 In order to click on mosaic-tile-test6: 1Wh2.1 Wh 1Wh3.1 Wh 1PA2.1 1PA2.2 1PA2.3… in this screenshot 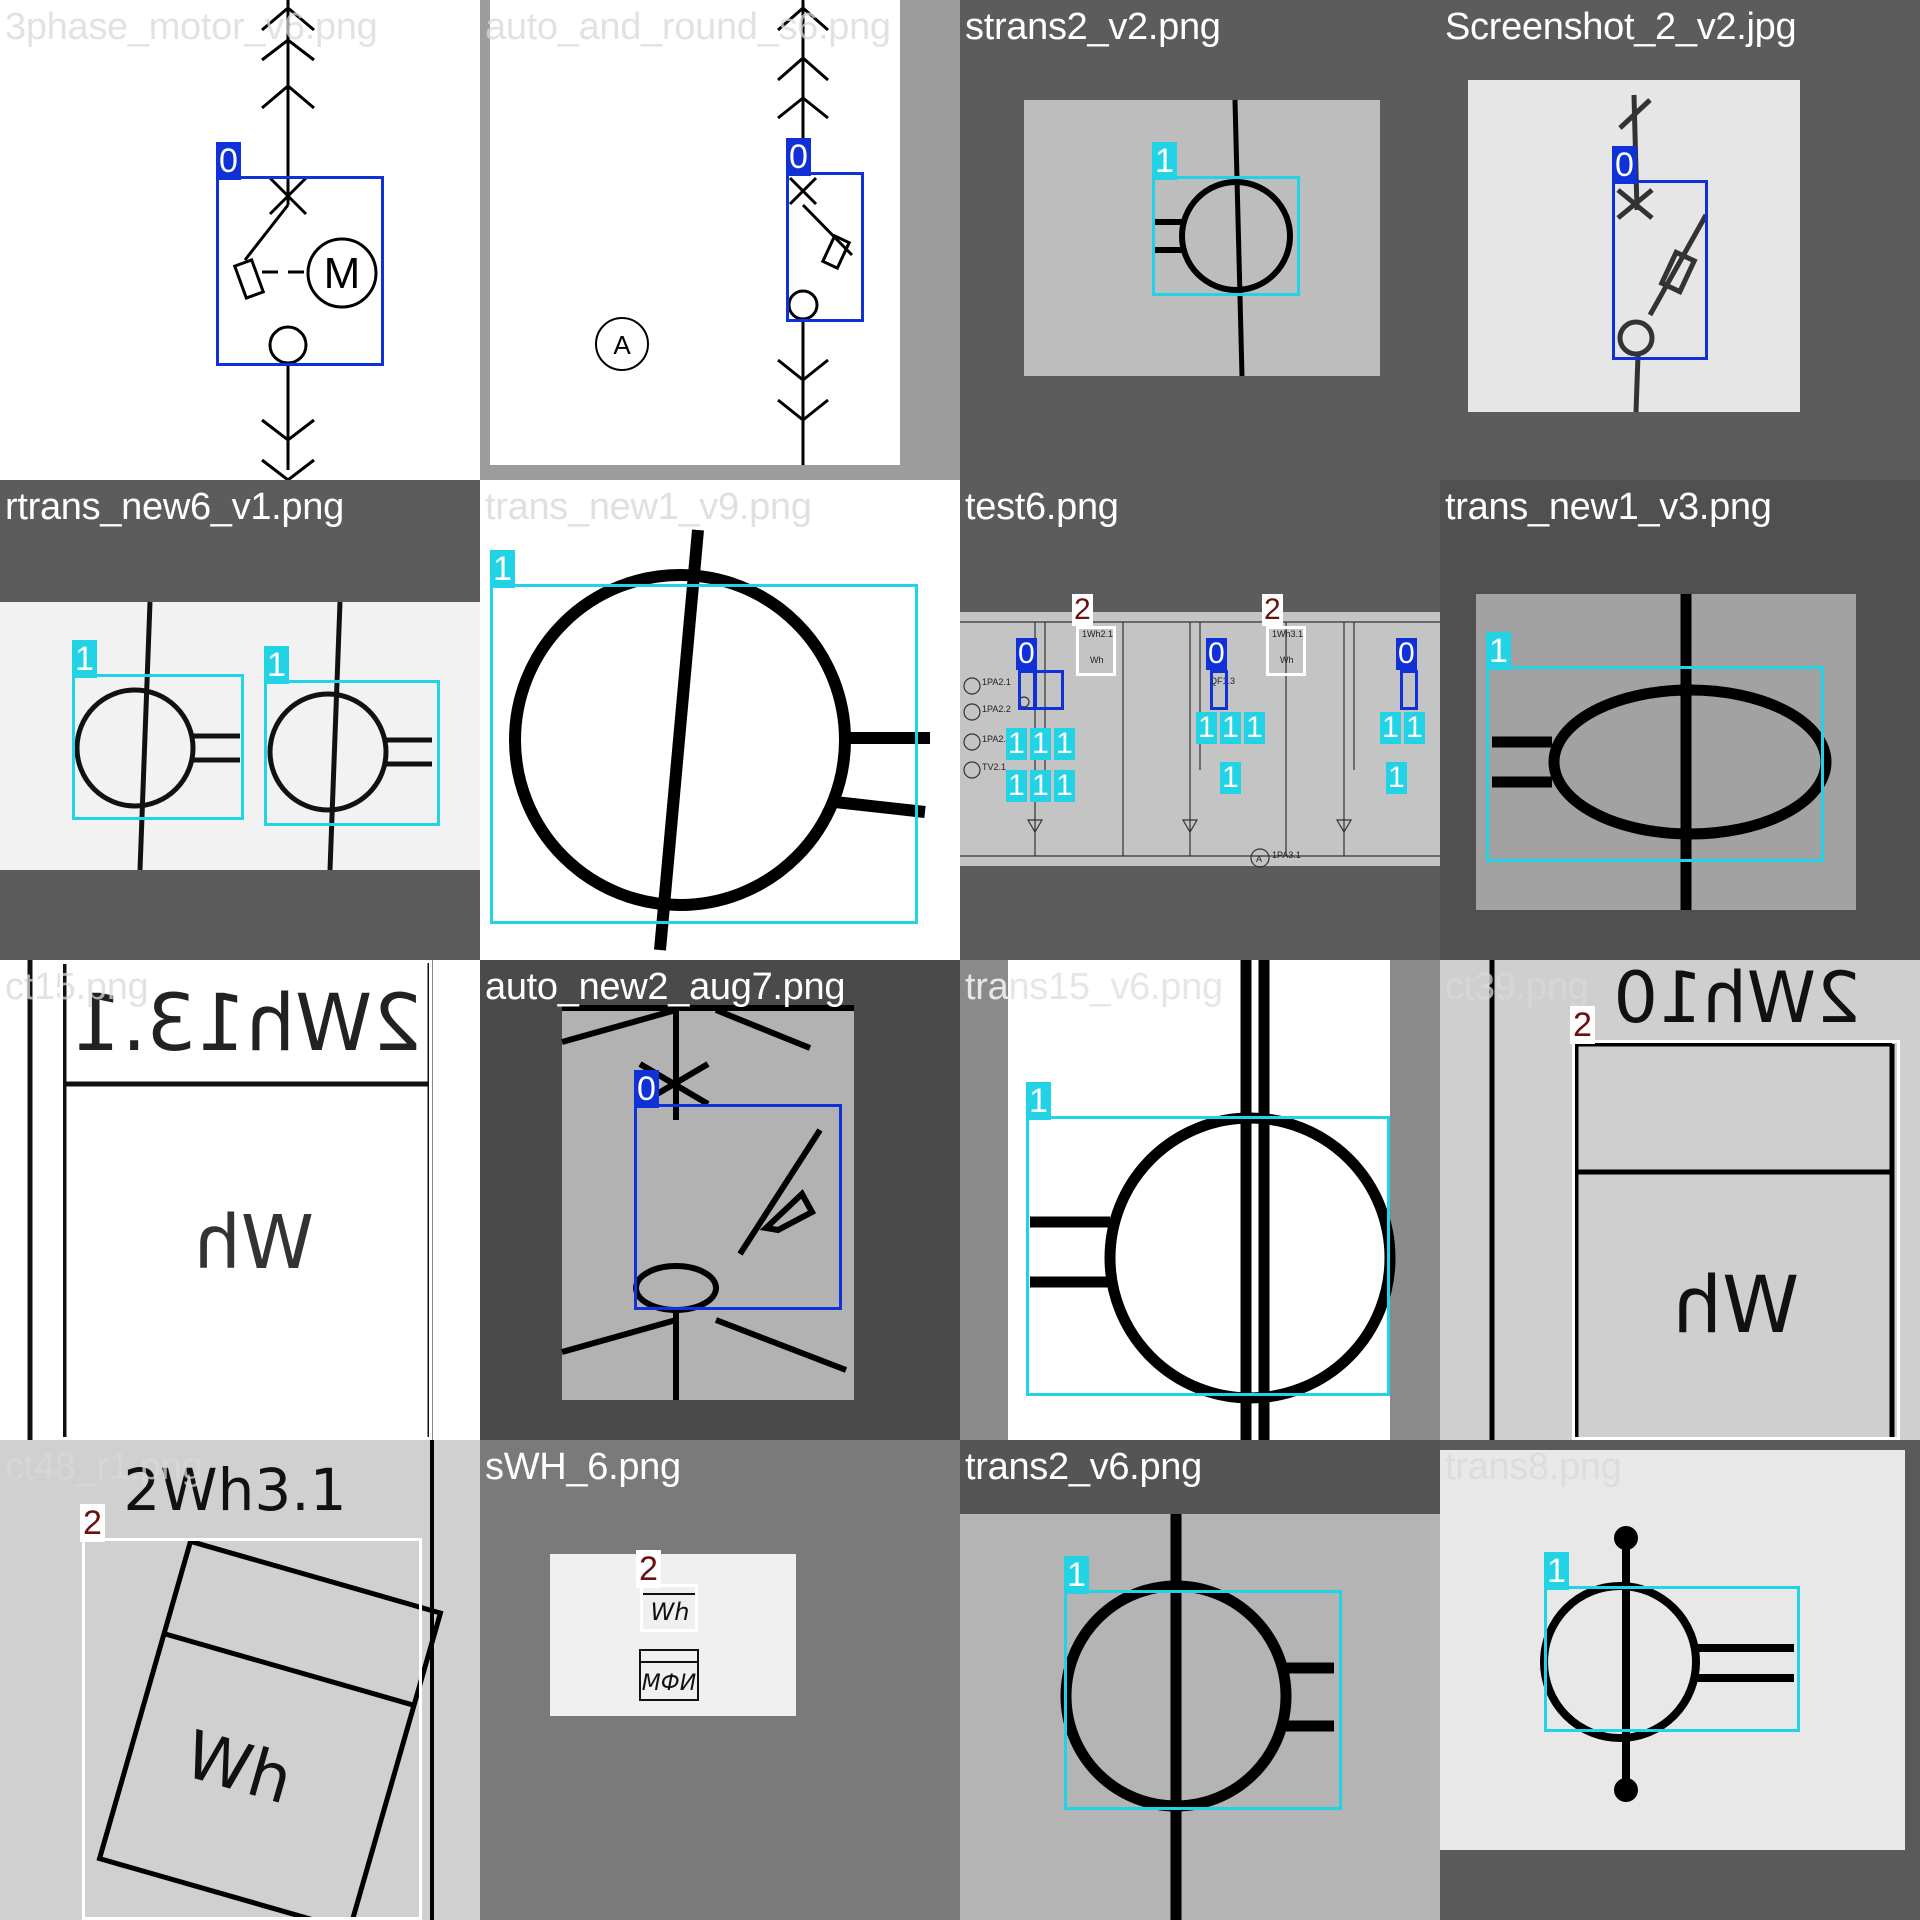, I will do `click(1200, 720)`.